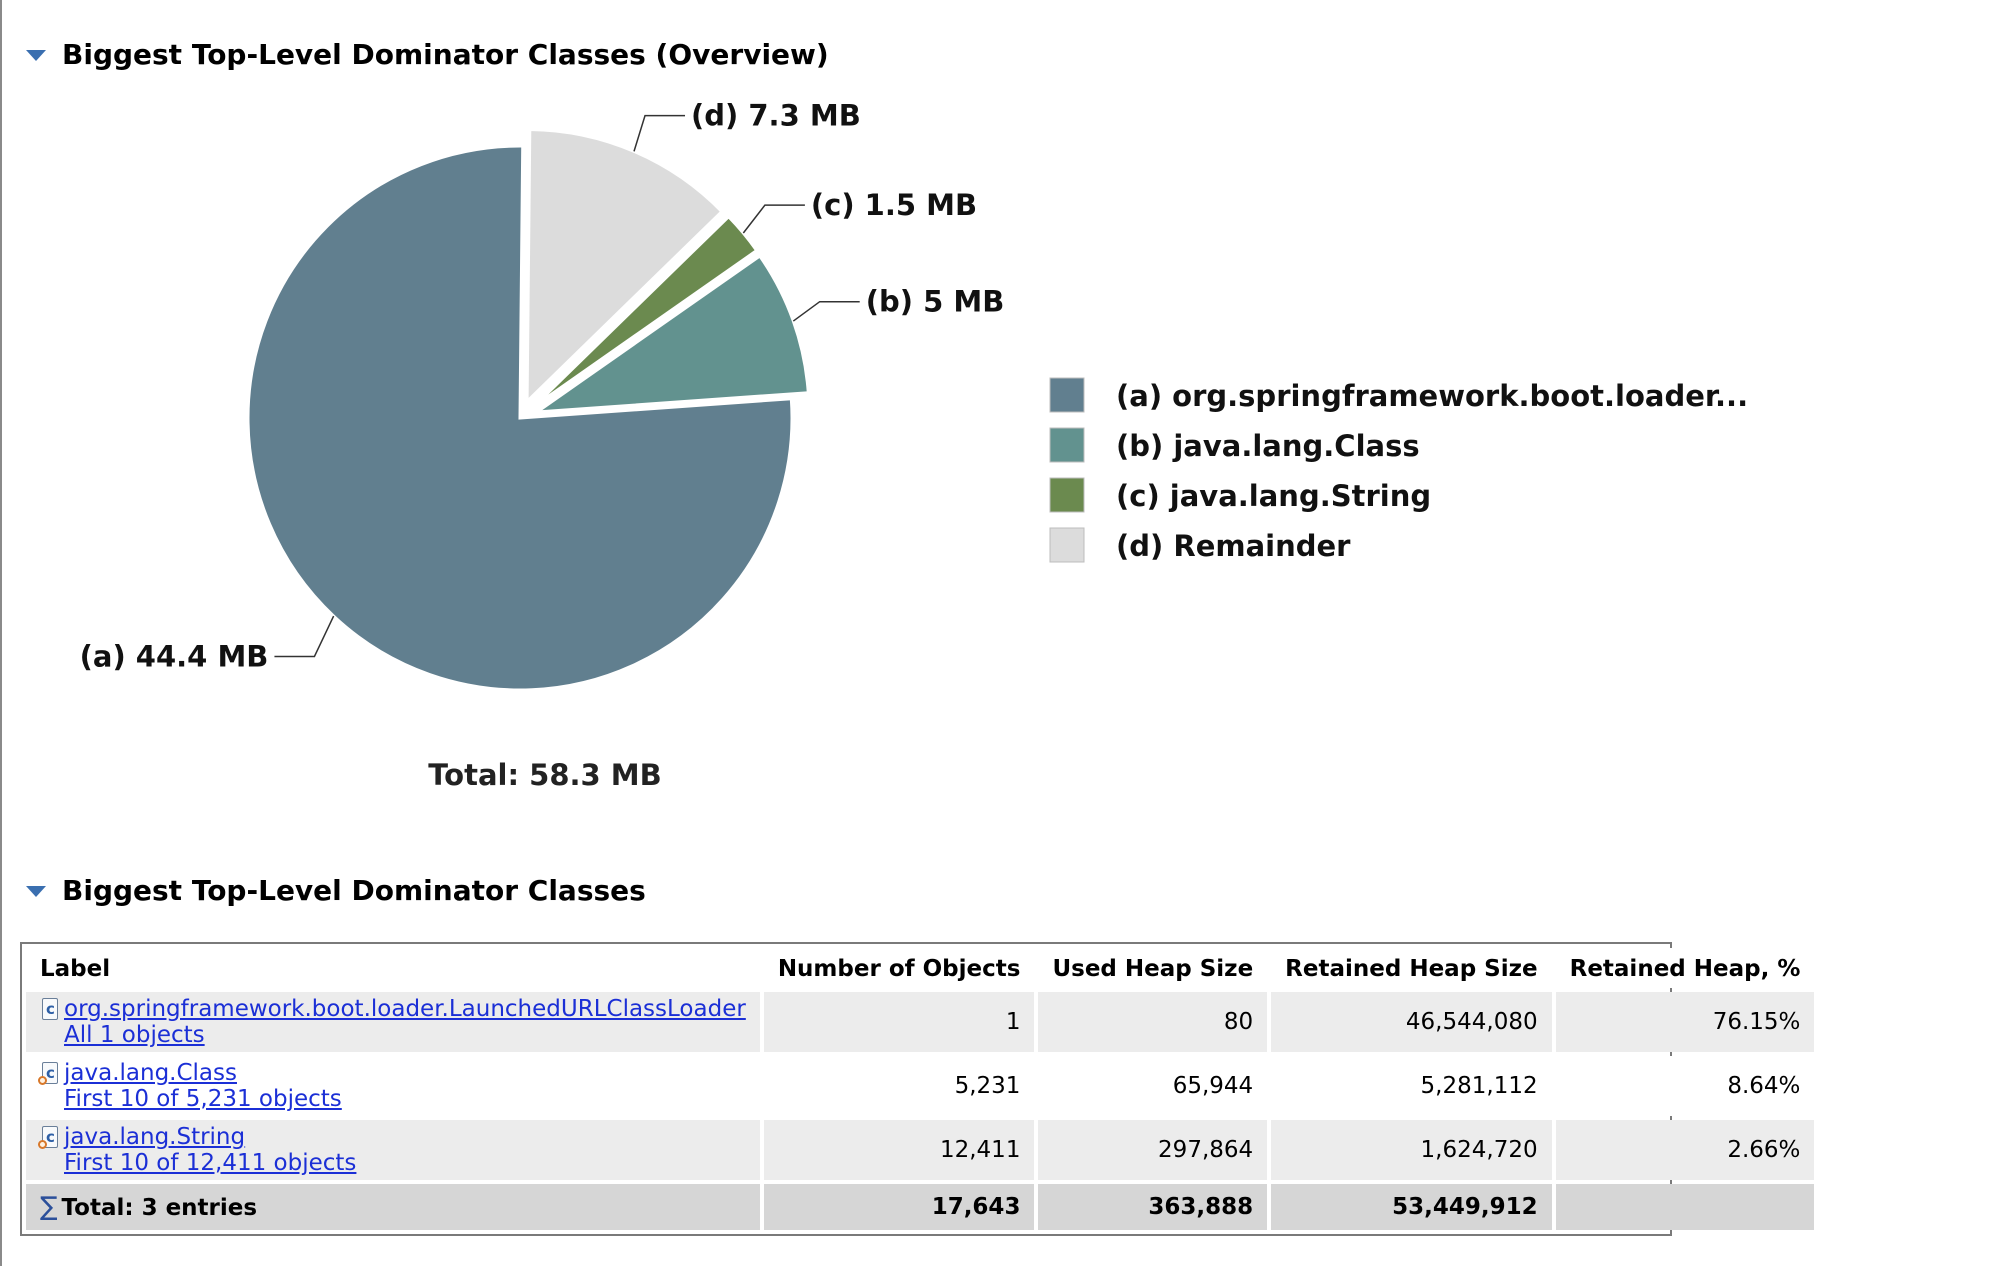 This screenshot has width=2004, height=1266. Describe the element at coordinates (1153, 1207) in the screenshot. I see `total-used-heap-cell: 363,888` at that location.